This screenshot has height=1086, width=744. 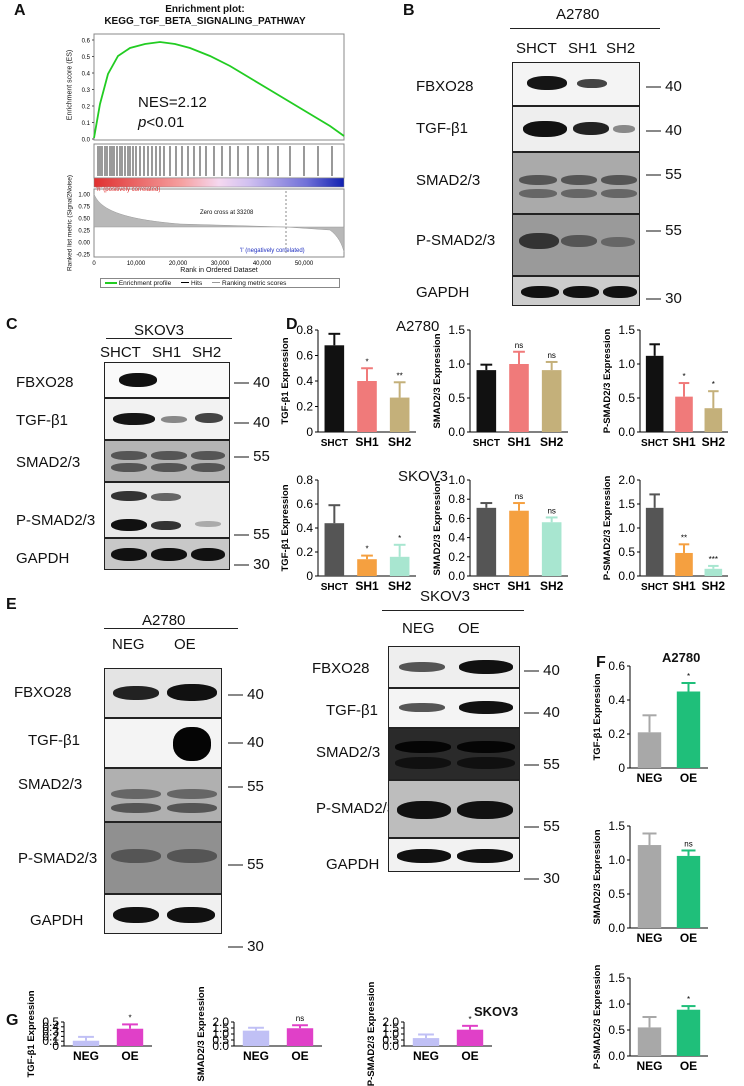 What do you see at coordinates (164, 620) in the screenshot?
I see `panel-e-left-cell-line: A2780` at bounding box center [164, 620].